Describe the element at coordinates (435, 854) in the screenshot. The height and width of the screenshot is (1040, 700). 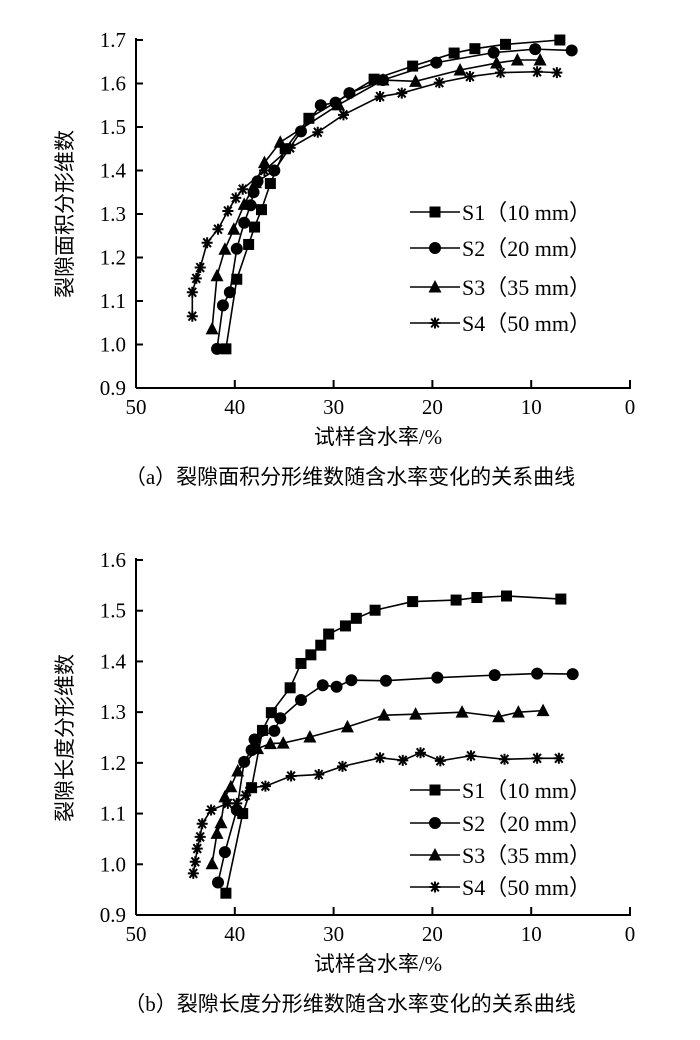
I see `legend-marker-triangle-icon` at that location.